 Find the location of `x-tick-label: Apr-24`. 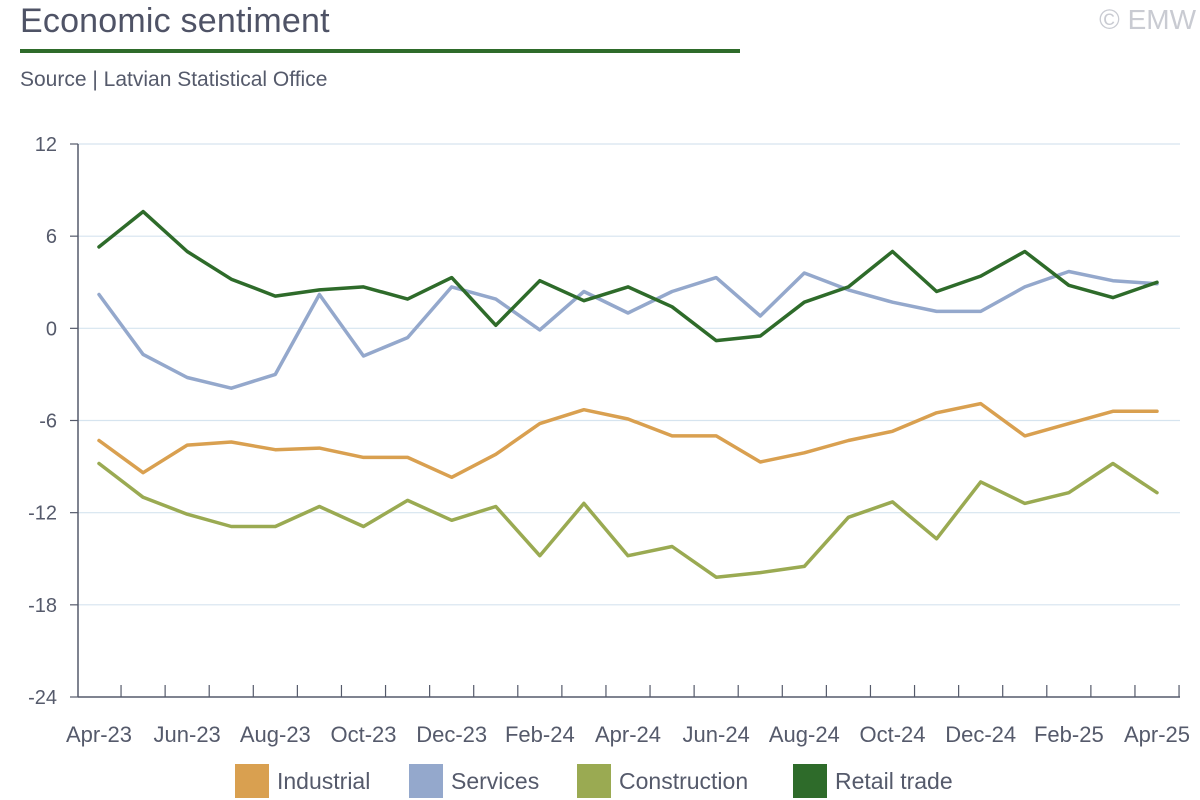

x-tick-label: Apr-24 is located at coordinates (628, 734).